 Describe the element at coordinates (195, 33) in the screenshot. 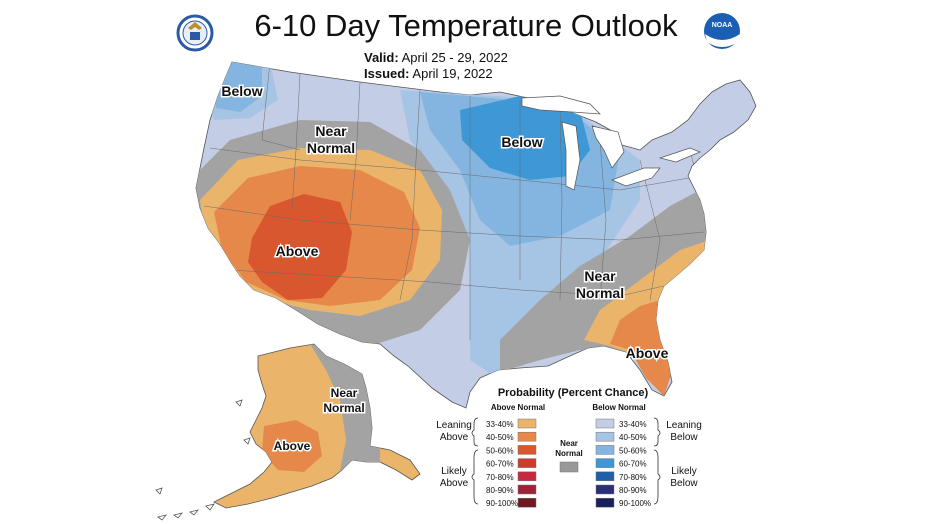

I see `doc-seal` at that location.